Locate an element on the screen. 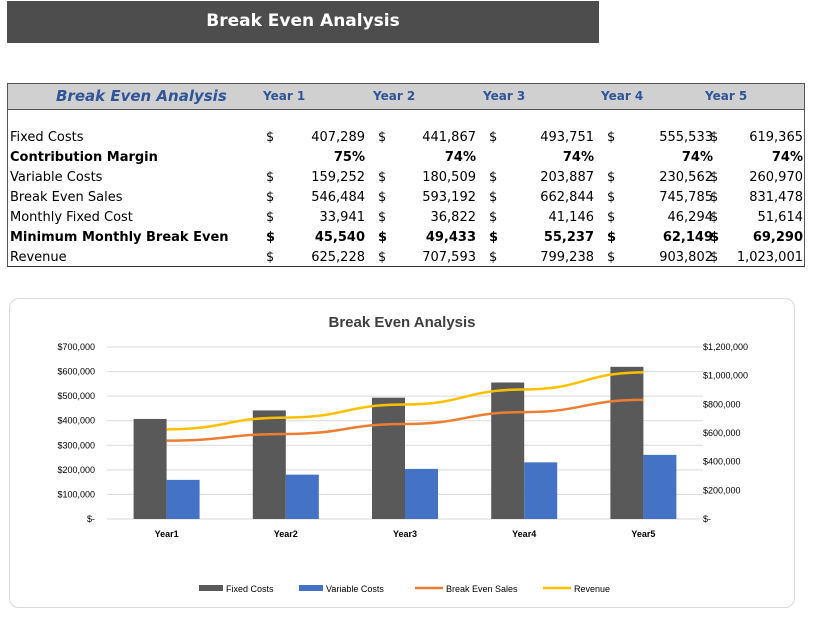 The height and width of the screenshot is (619, 816). right-axis-tick: $200,000 is located at coordinates (722, 490).